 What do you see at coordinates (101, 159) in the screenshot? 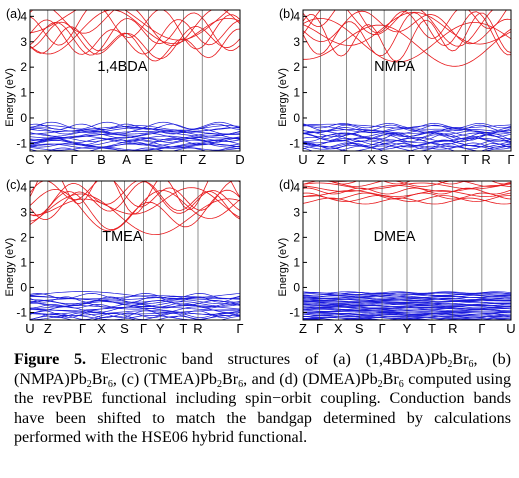
I see `kpoint-label: B` at bounding box center [101, 159].